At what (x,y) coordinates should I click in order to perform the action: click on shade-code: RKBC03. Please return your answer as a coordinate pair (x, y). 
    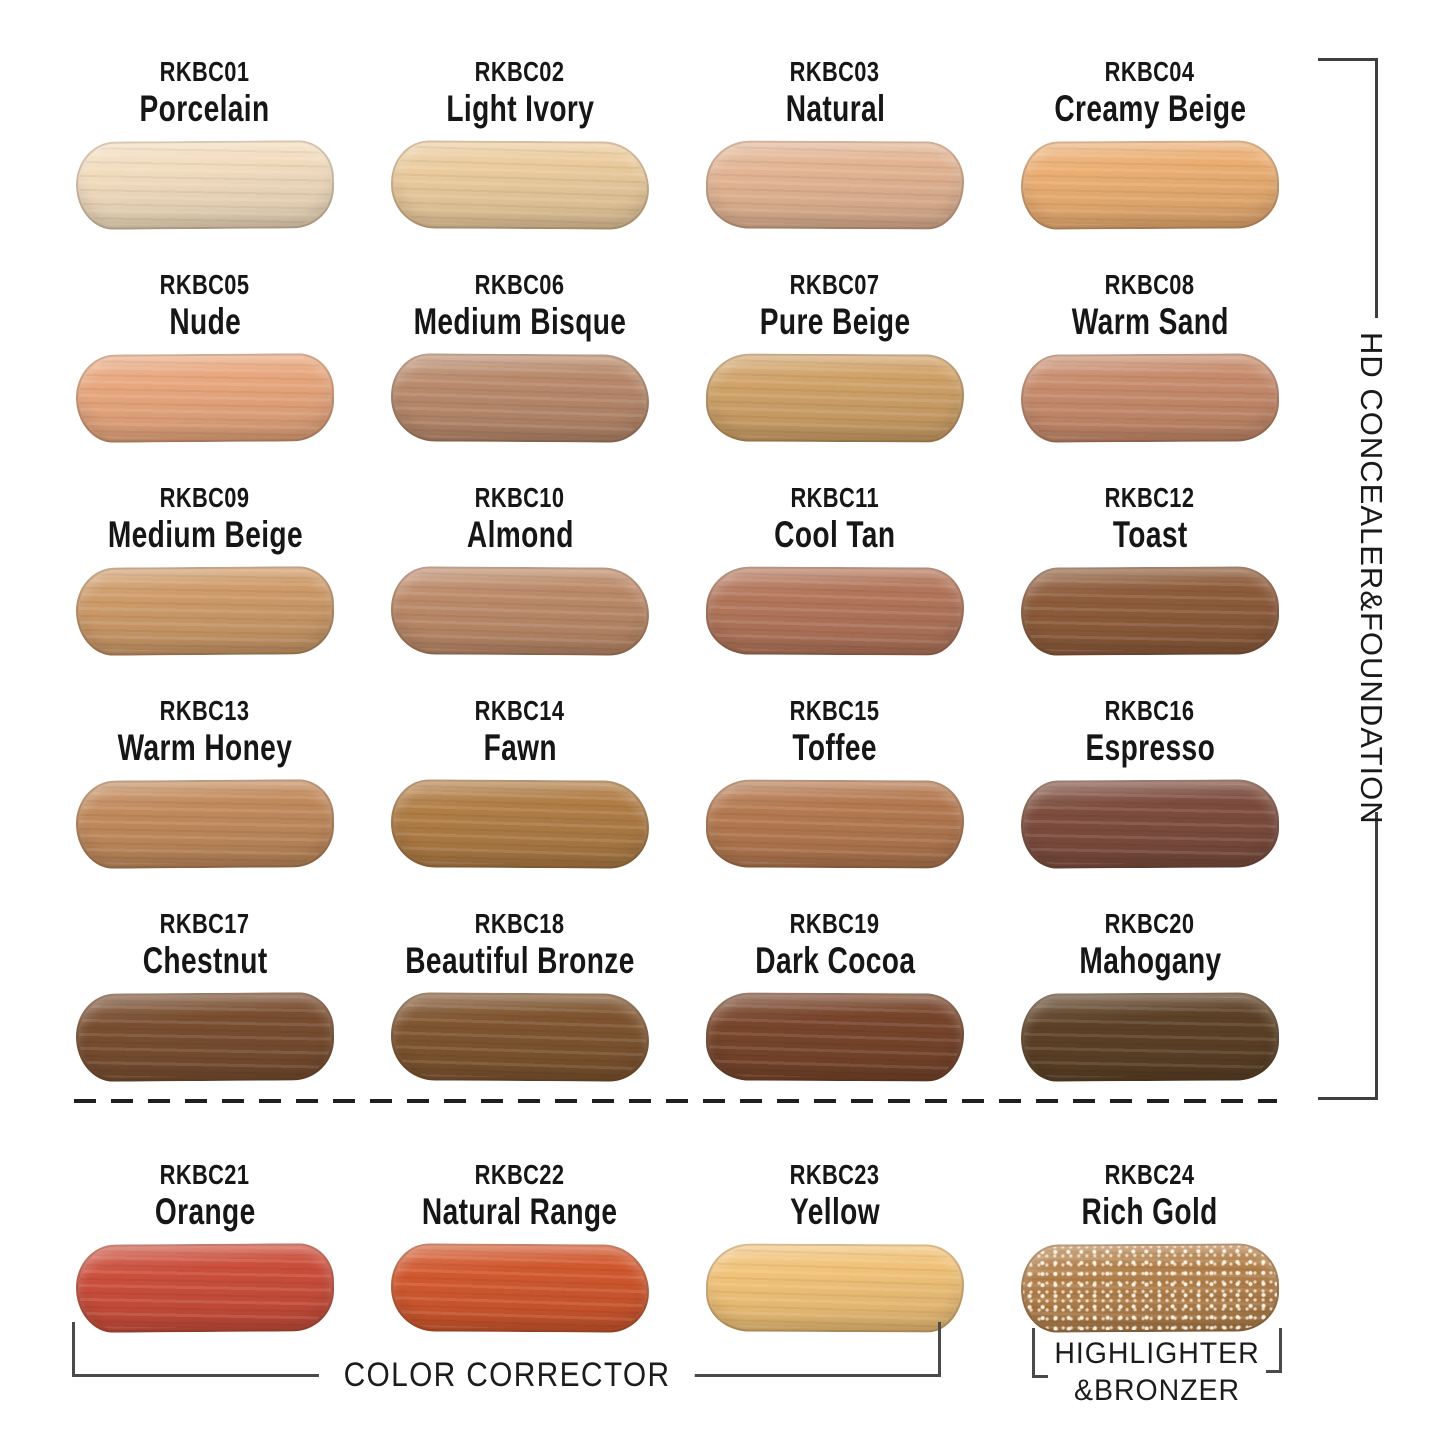
    Looking at the image, I should click on (835, 71).